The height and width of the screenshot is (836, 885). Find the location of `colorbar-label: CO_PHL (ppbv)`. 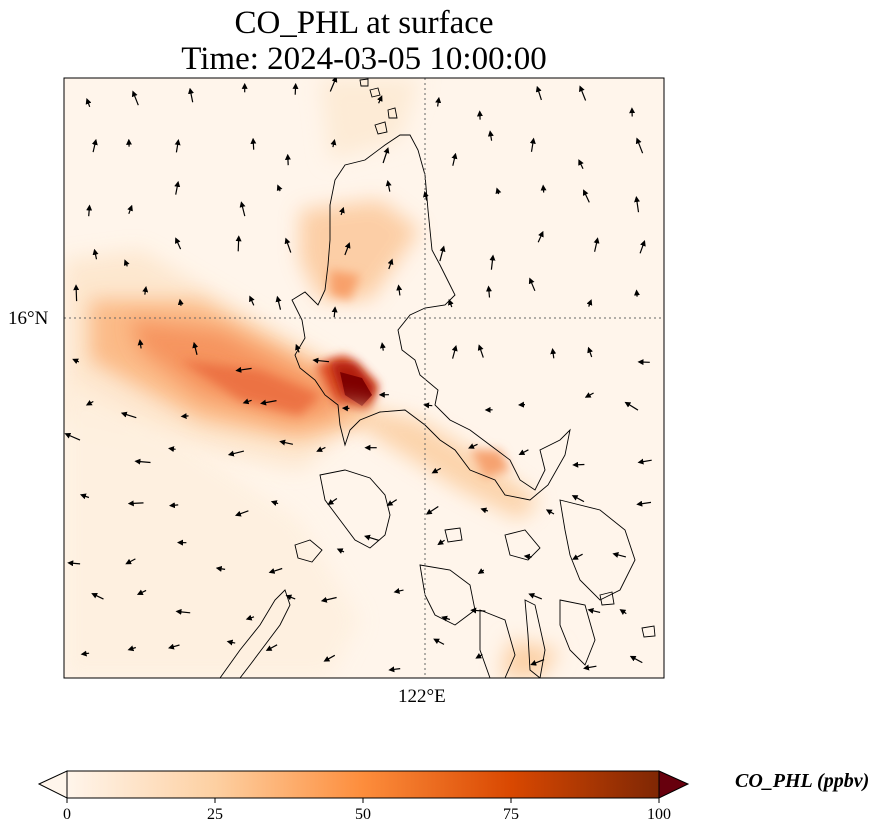

colorbar-label: CO_PHL (ppbv) is located at coordinates (802, 781).